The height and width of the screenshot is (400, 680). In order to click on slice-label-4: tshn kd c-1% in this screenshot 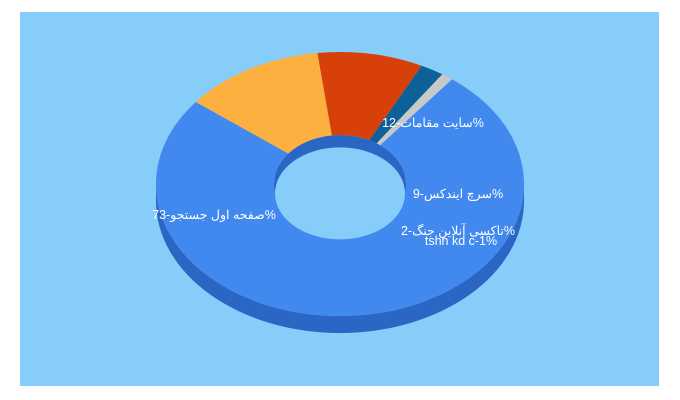, I will do `click(461, 241)`.